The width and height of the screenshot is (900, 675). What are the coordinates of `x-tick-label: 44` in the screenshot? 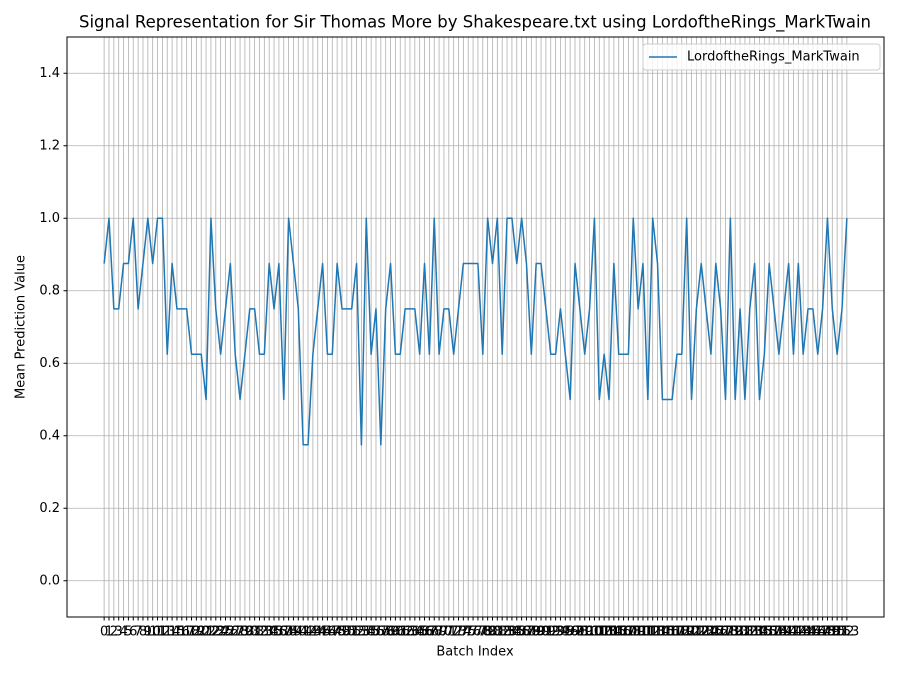 It's located at (317, 632).